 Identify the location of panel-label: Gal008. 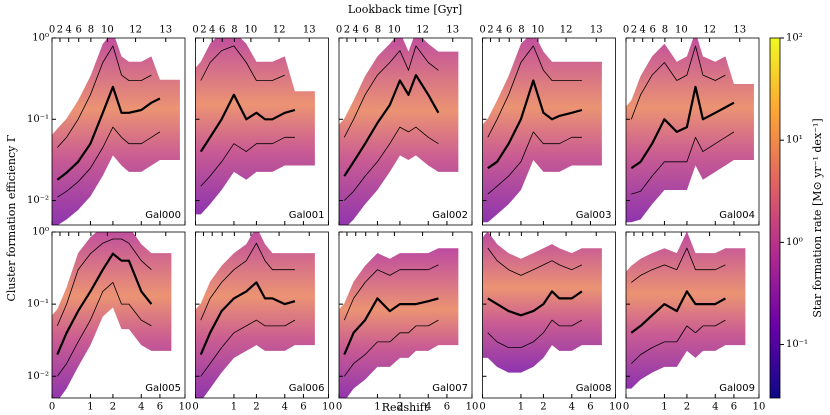
(594, 388).